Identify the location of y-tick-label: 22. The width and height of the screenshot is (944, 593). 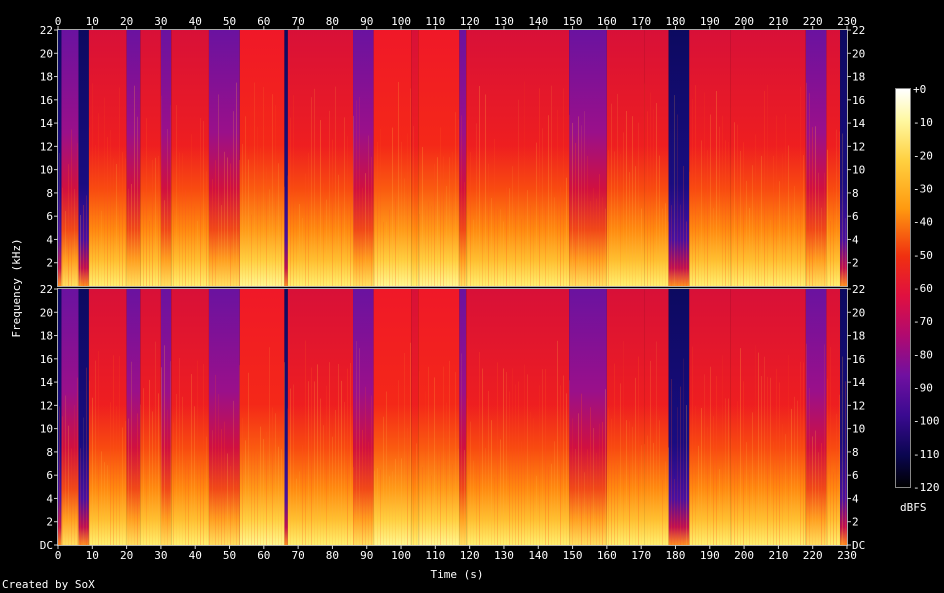
(858, 289).